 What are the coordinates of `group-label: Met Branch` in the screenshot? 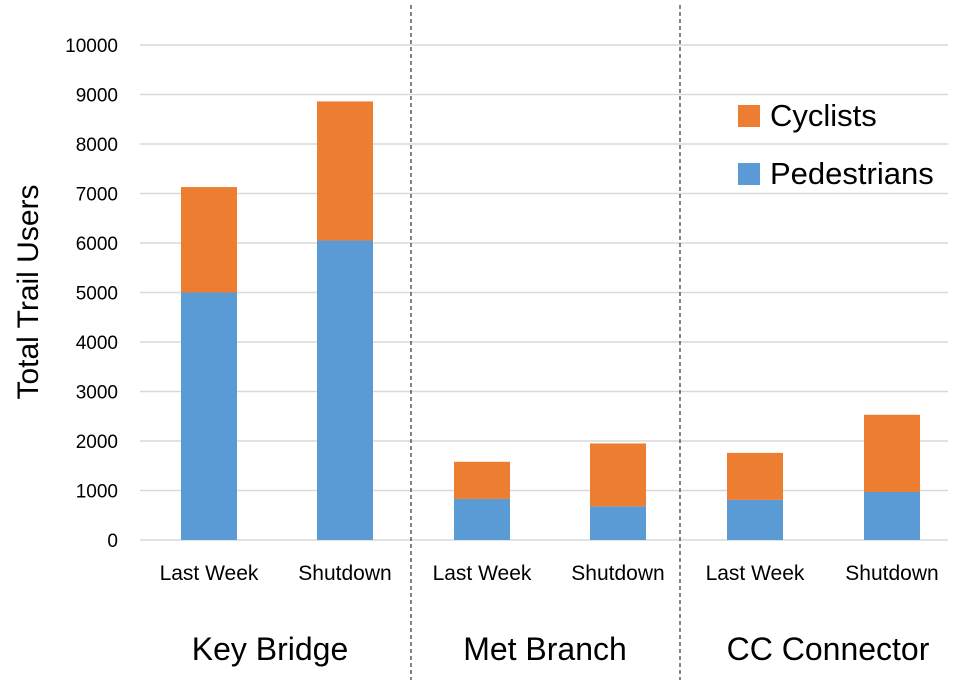 It's located at (545, 649).